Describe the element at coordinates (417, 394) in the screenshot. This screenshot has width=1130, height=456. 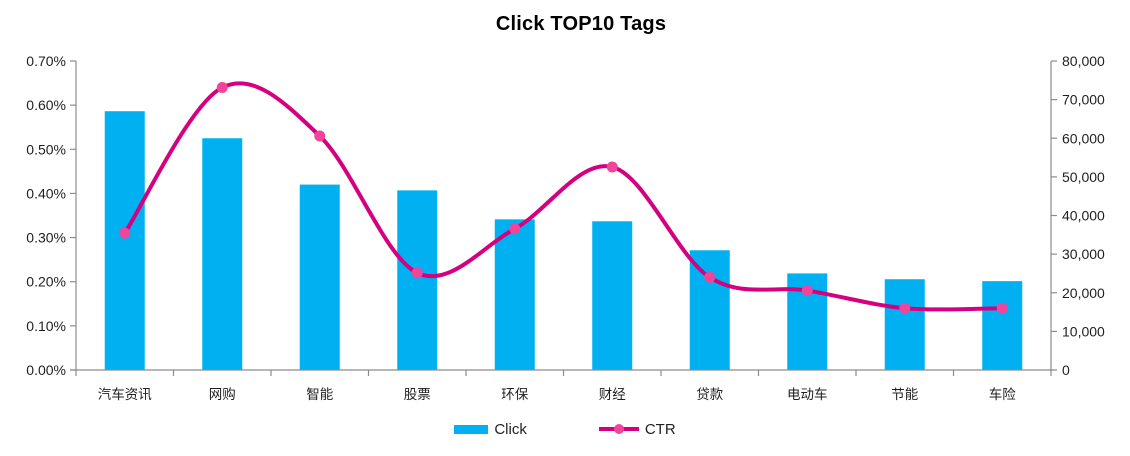
I see `category-label: 股票` at that location.